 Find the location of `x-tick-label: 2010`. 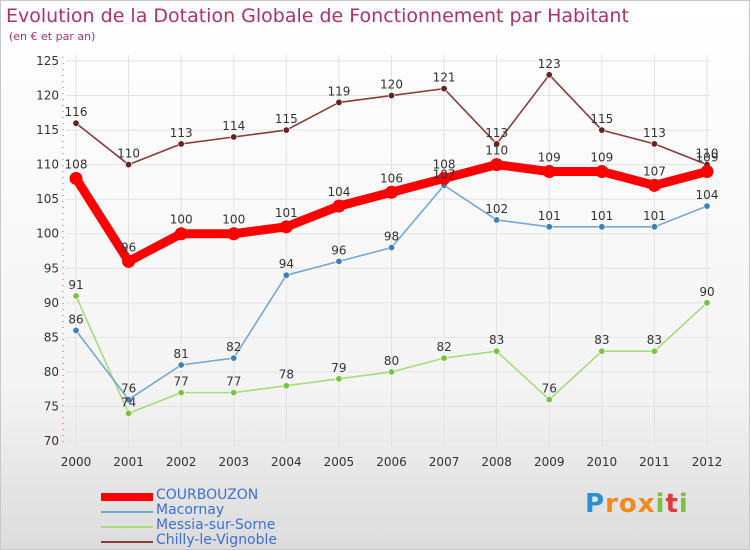

x-tick-label: 2010 is located at coordinates (602, 462).